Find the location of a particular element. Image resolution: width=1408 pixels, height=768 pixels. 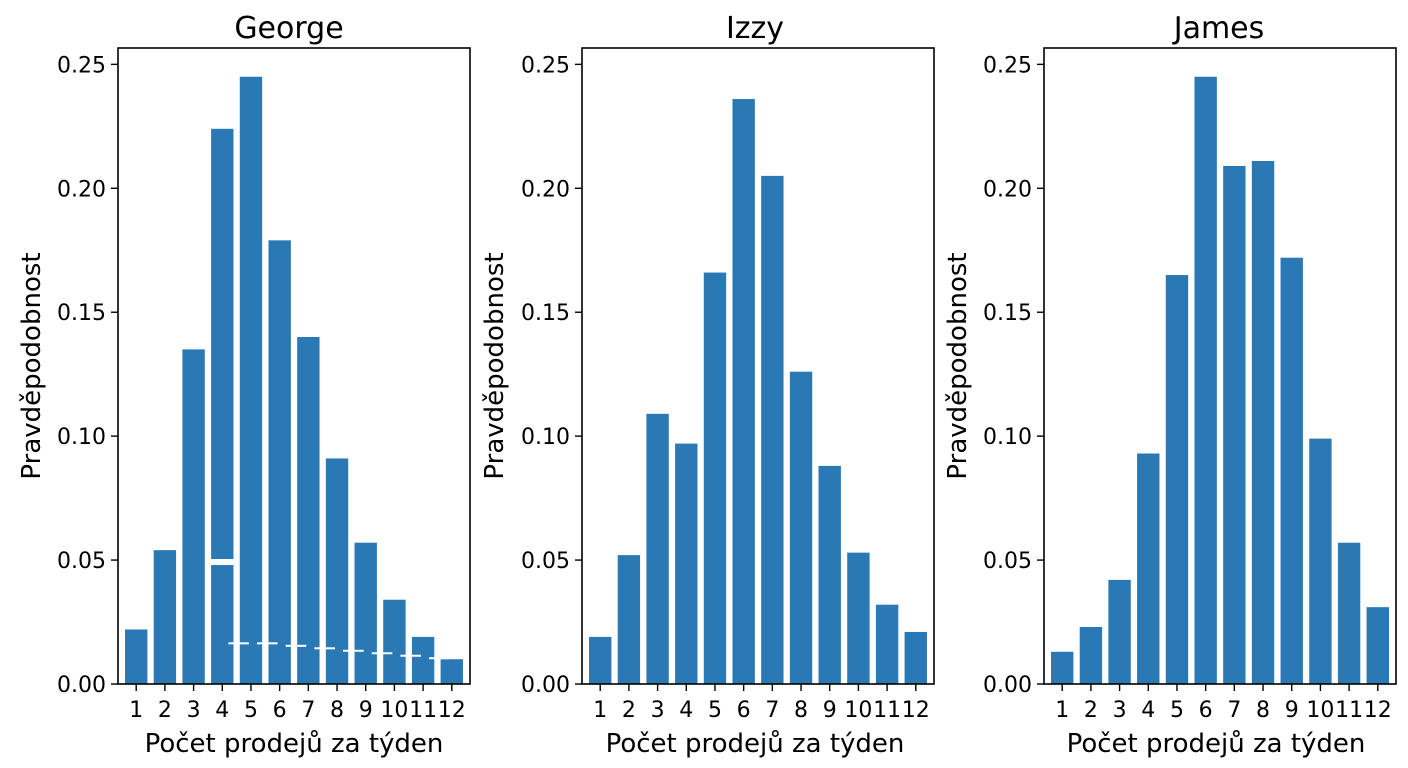

chart-title: James is located at coordinates (1218, 28).